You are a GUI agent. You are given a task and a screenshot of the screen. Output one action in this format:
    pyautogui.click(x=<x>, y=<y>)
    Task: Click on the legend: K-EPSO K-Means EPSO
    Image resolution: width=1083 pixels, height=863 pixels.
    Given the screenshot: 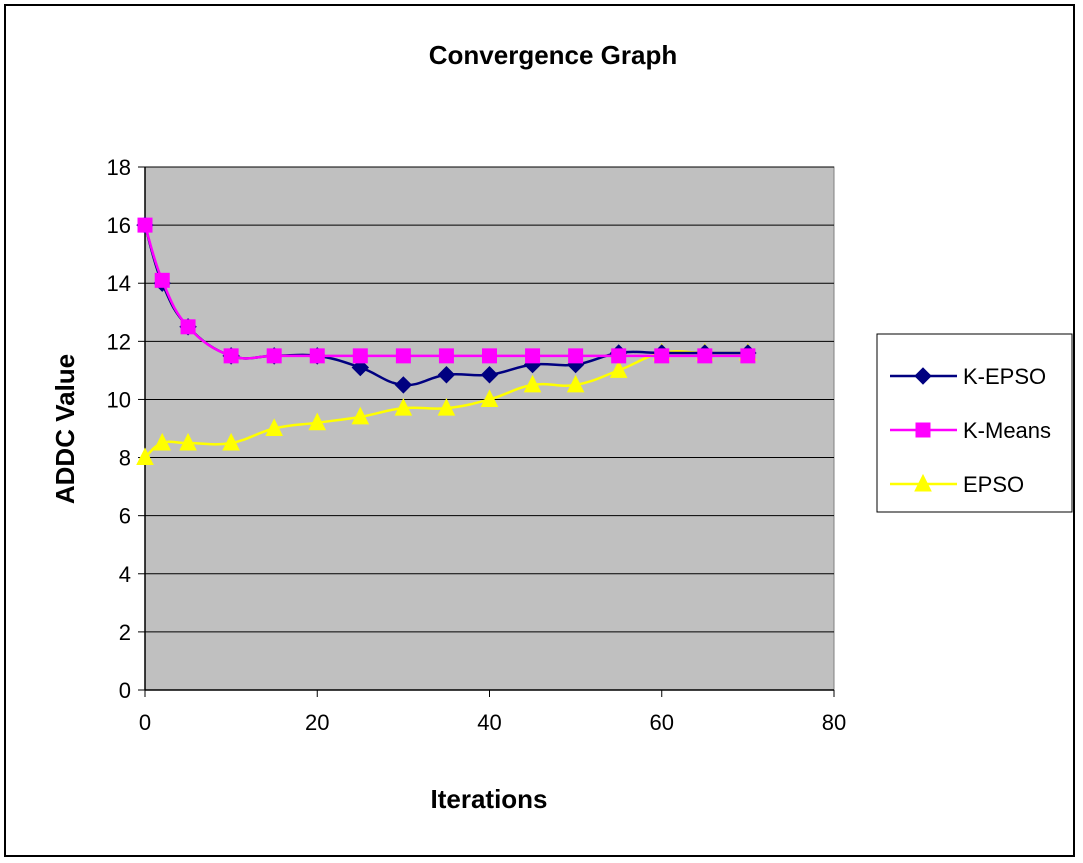 What is the action you would take?
    pyautogui.click(x=974, y=423)
    